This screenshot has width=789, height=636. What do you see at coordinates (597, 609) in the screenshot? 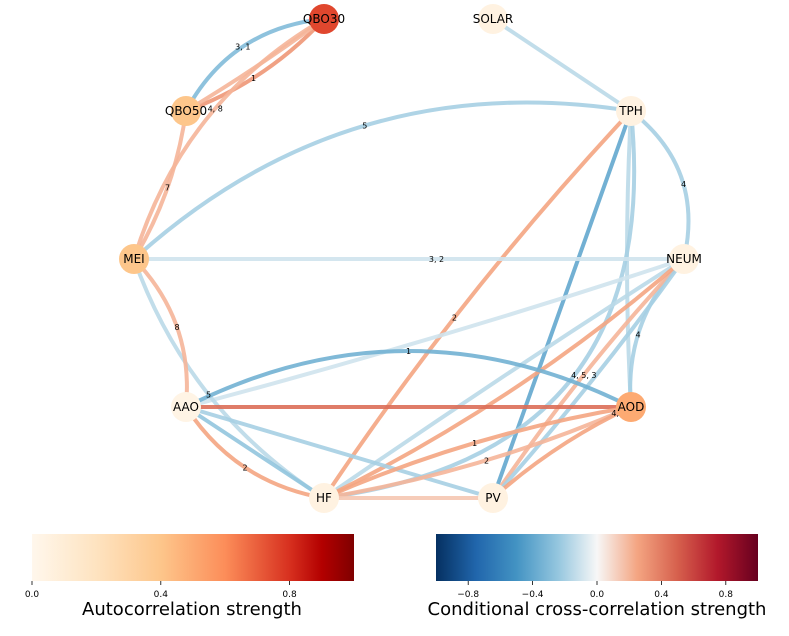
I see `cross-correlation-colorbar-title: Conditional cross-correlation strength` at bounding box center [597, 609].